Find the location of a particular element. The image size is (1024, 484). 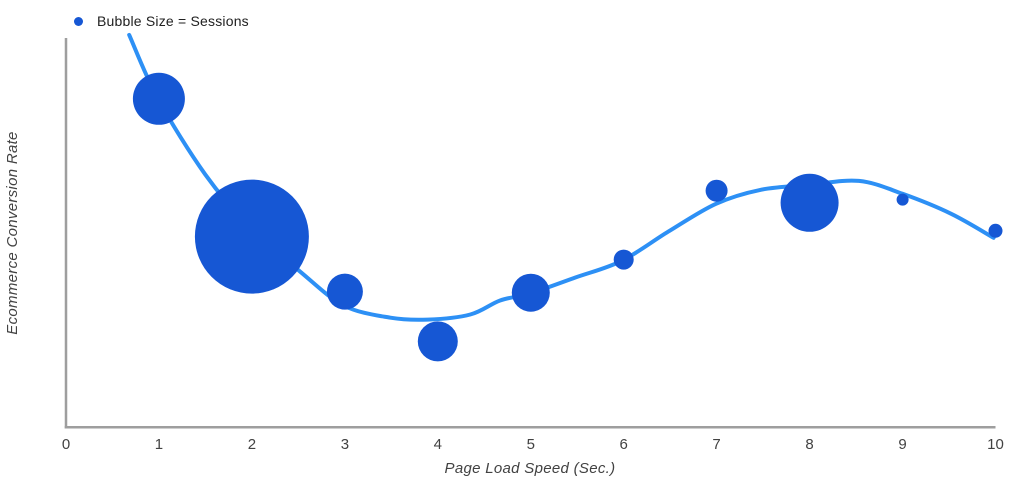

x-axis-tick-labels: 0 1 2 3 4 5 6 7 8 9 10 is located at coordinates (533, 444).